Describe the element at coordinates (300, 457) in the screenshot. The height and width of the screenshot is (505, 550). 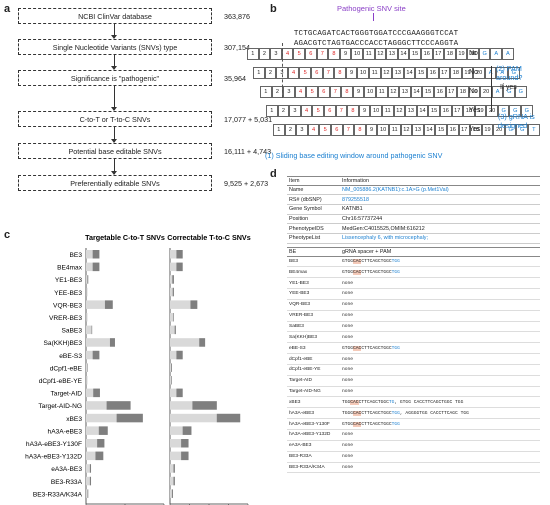
I see `grna-be: BE3-R33A` at that location.